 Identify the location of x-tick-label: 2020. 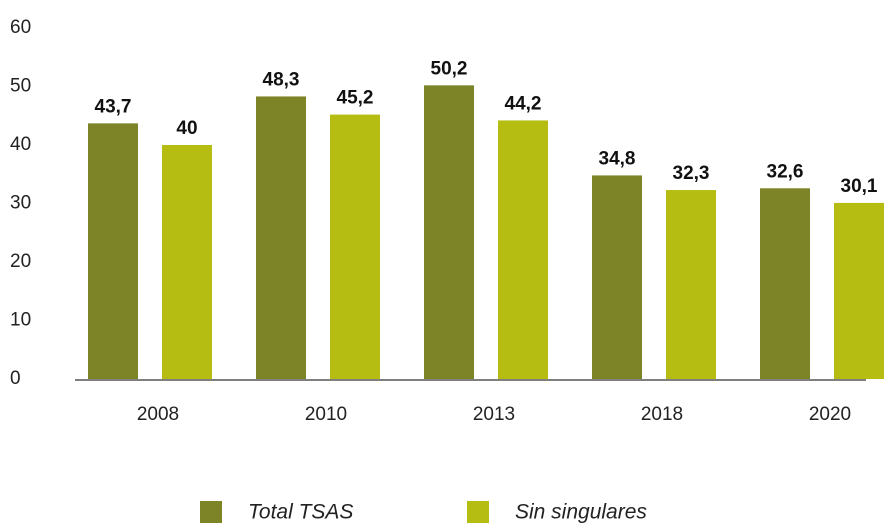
(830, 414).